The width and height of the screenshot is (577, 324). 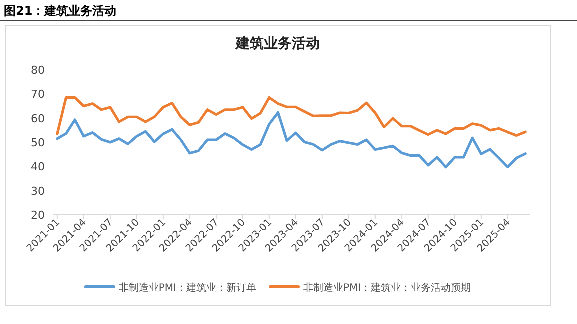 I want to click on y-tick-label: 70, so click(x=38, y=95).